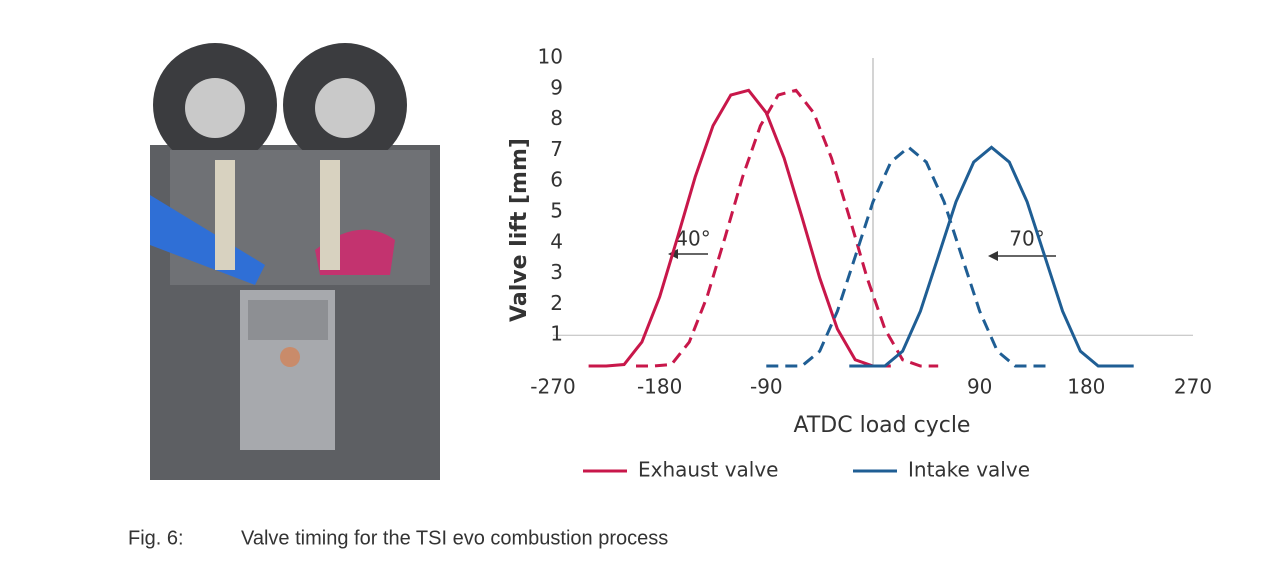 This screenshot has width=1280, height=588. What do you see at coordinates (556, 303) in the screenshot?
I see `y-tick-label: 2` at bounding box center [556, 303].